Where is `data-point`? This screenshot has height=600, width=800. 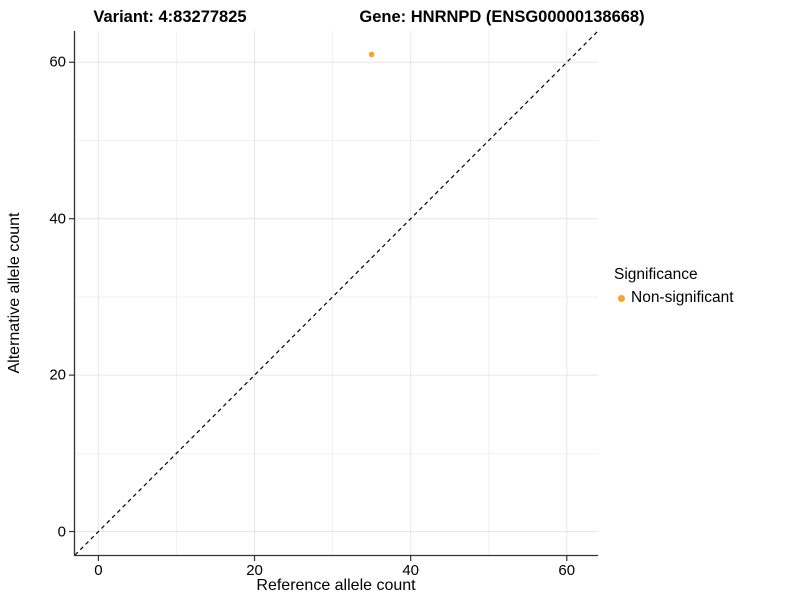 data-point is located at coordinates (371, 54).